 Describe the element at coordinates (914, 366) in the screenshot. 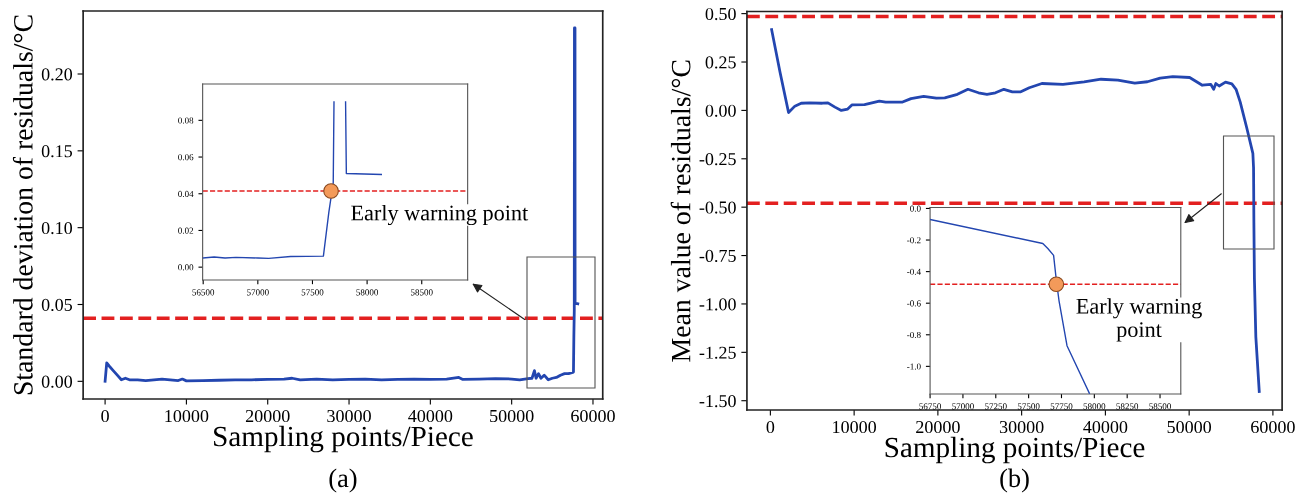

I see `y-tick-label: -1.0` at that location.